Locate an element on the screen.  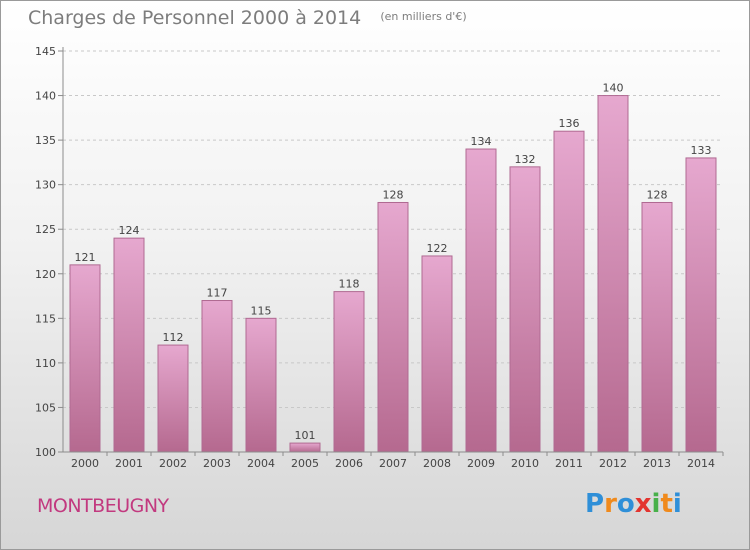
x-tick-label: 2009 is located at coordinates (481, 463).